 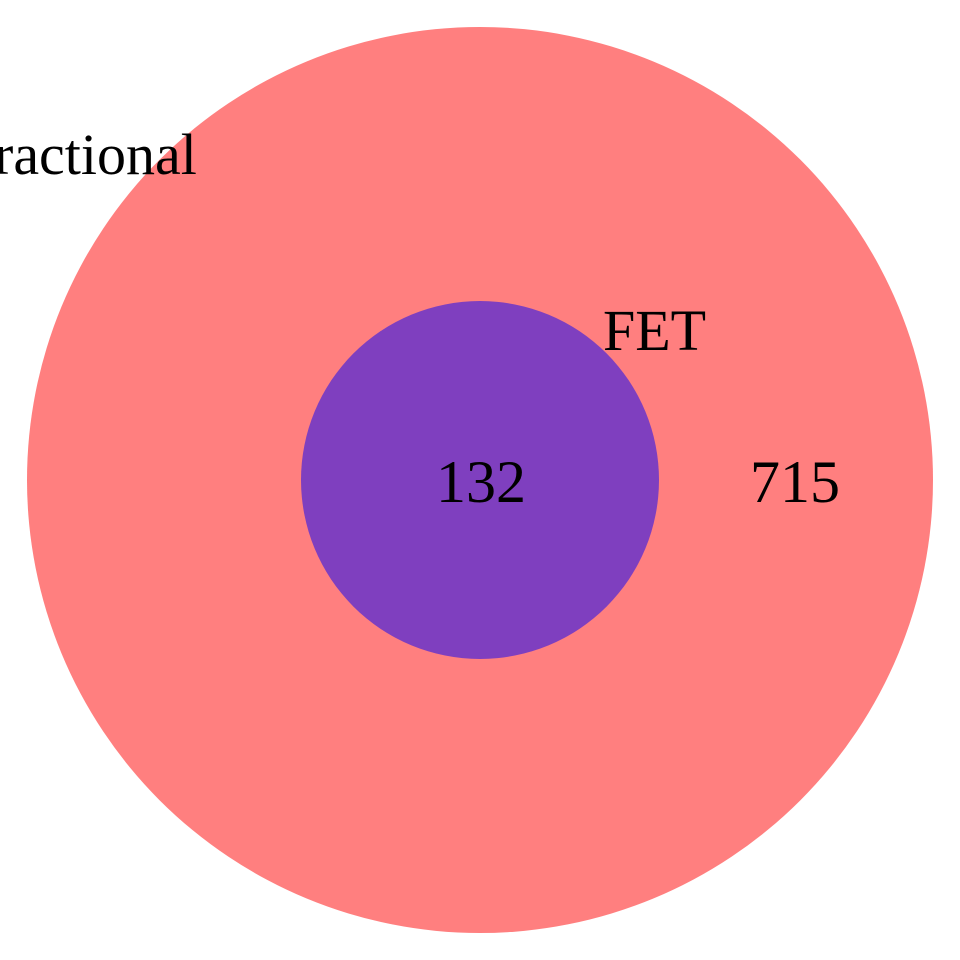 I want to click on intersection-count-label: 132, so click(x=481, y=482).